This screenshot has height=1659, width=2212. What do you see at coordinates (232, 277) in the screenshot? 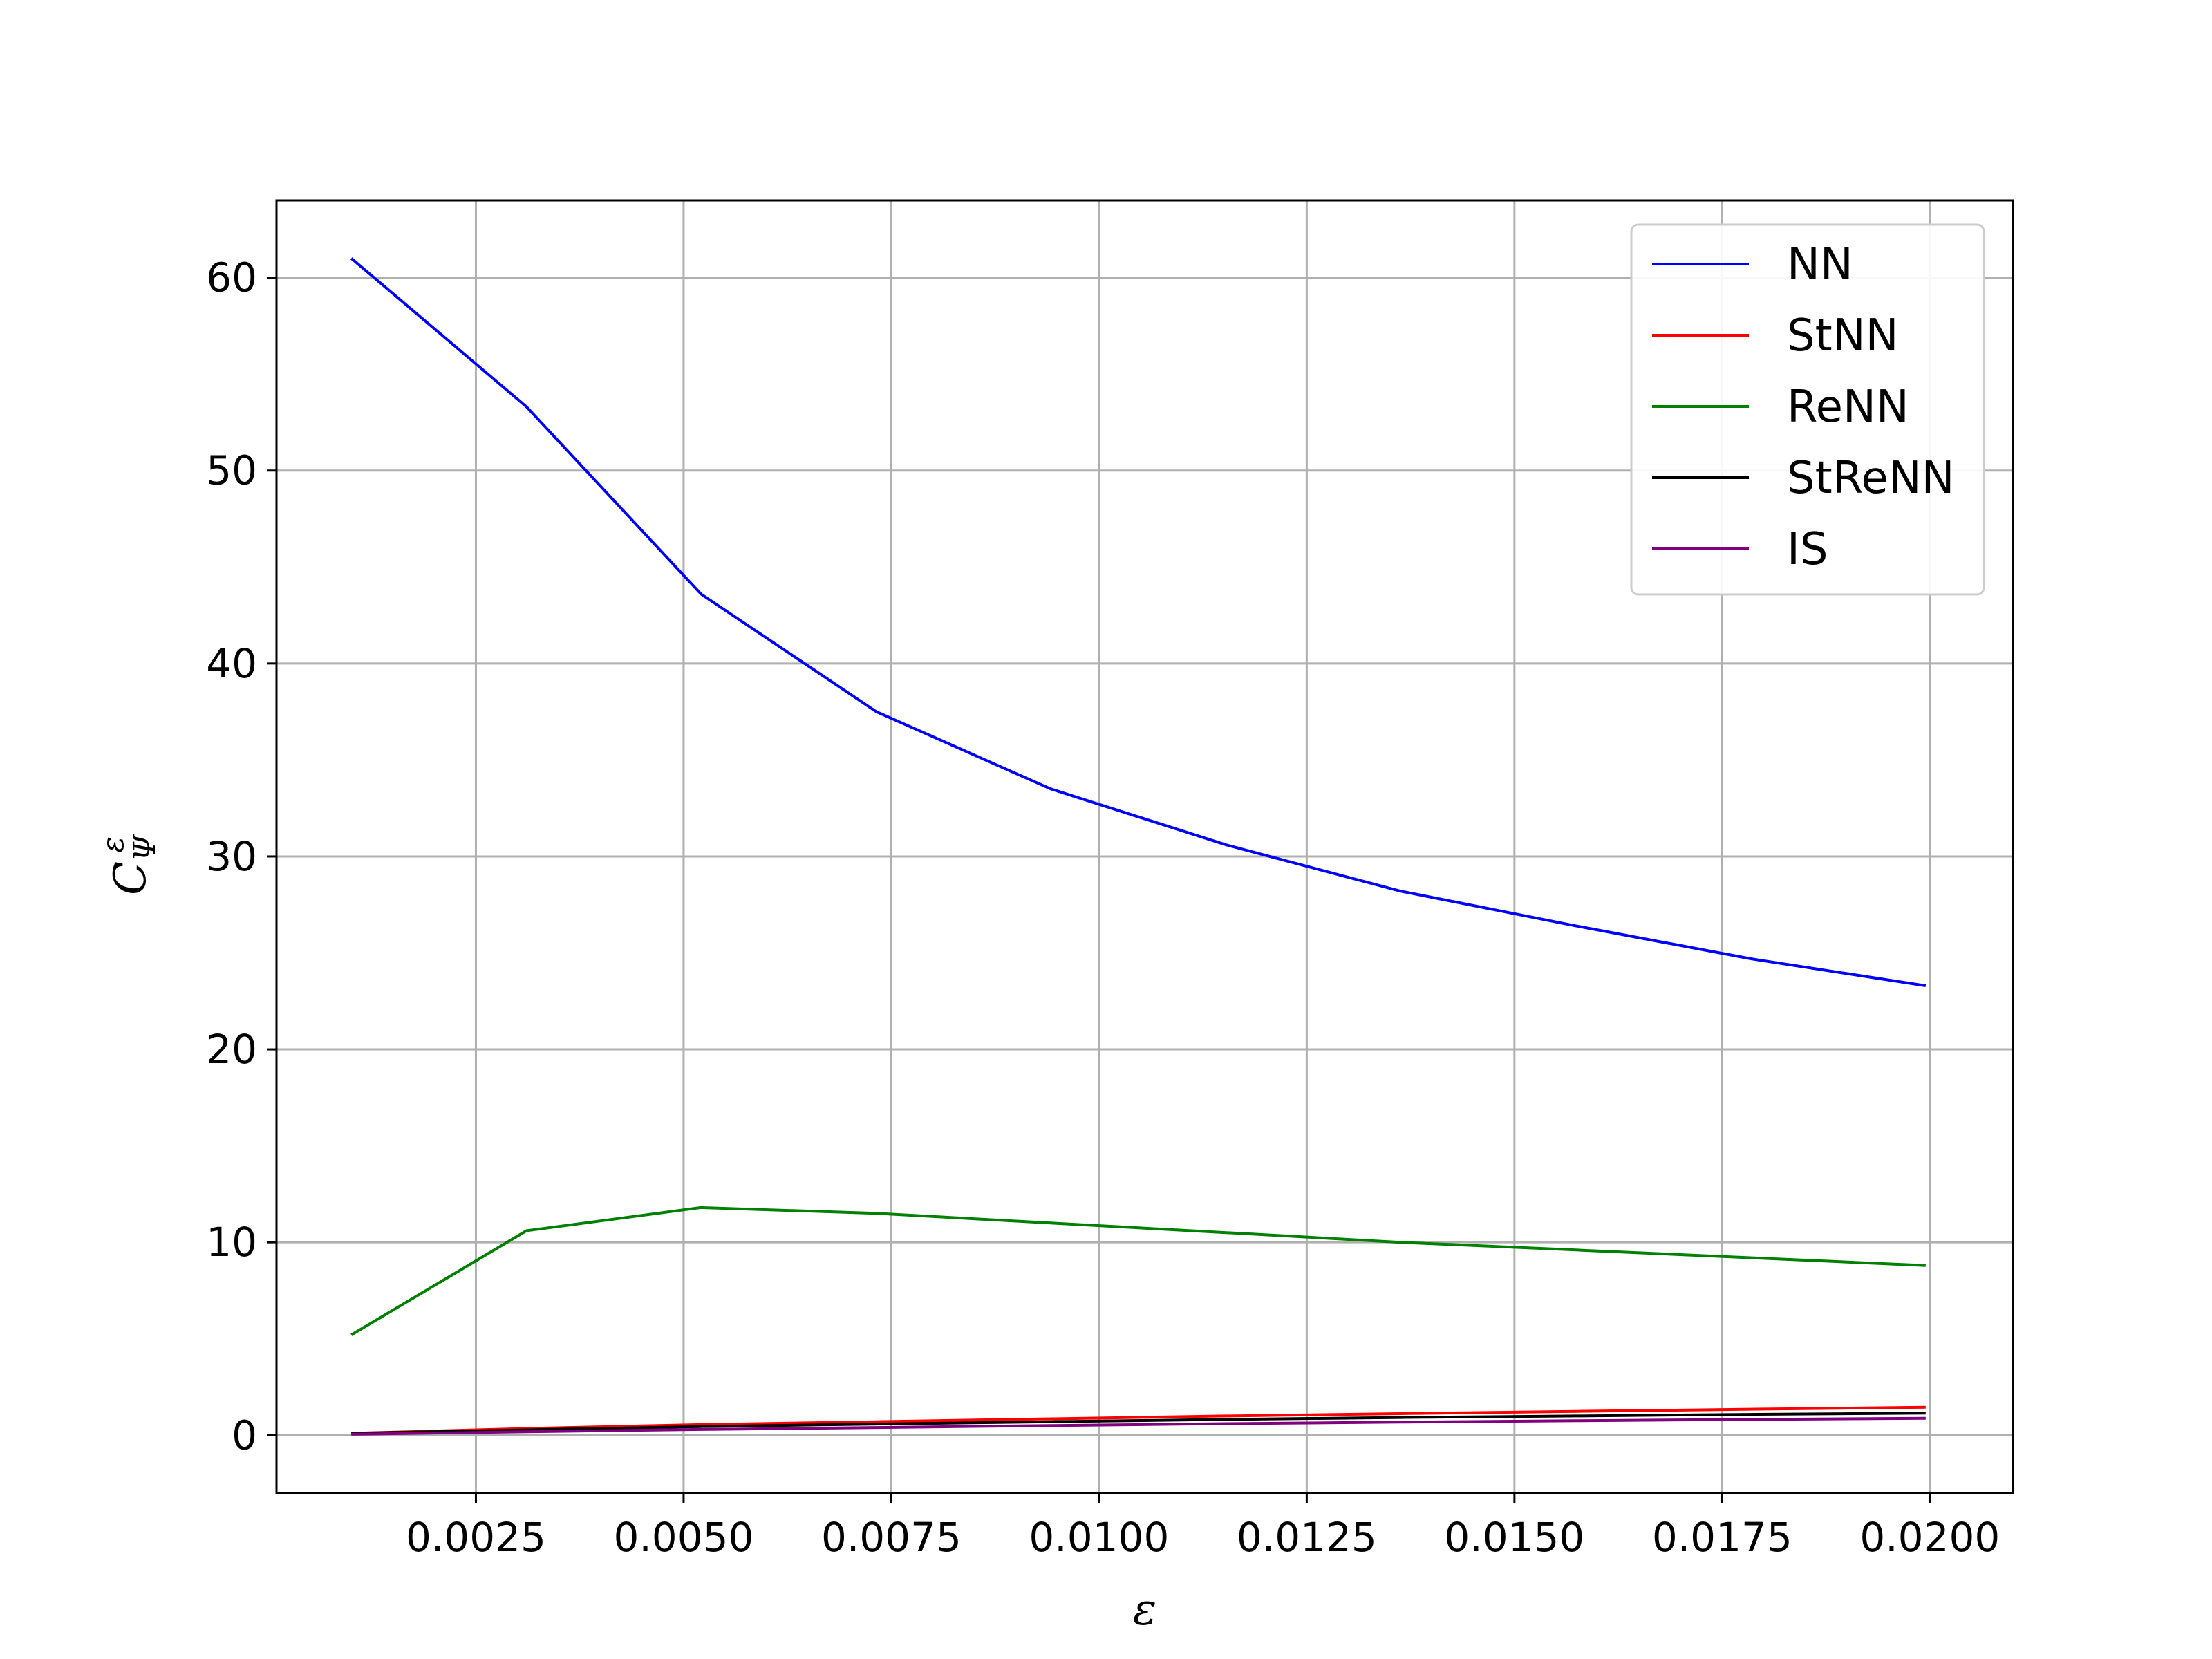
I see `y-tick-label: 60` at bounding box center [232, 277].